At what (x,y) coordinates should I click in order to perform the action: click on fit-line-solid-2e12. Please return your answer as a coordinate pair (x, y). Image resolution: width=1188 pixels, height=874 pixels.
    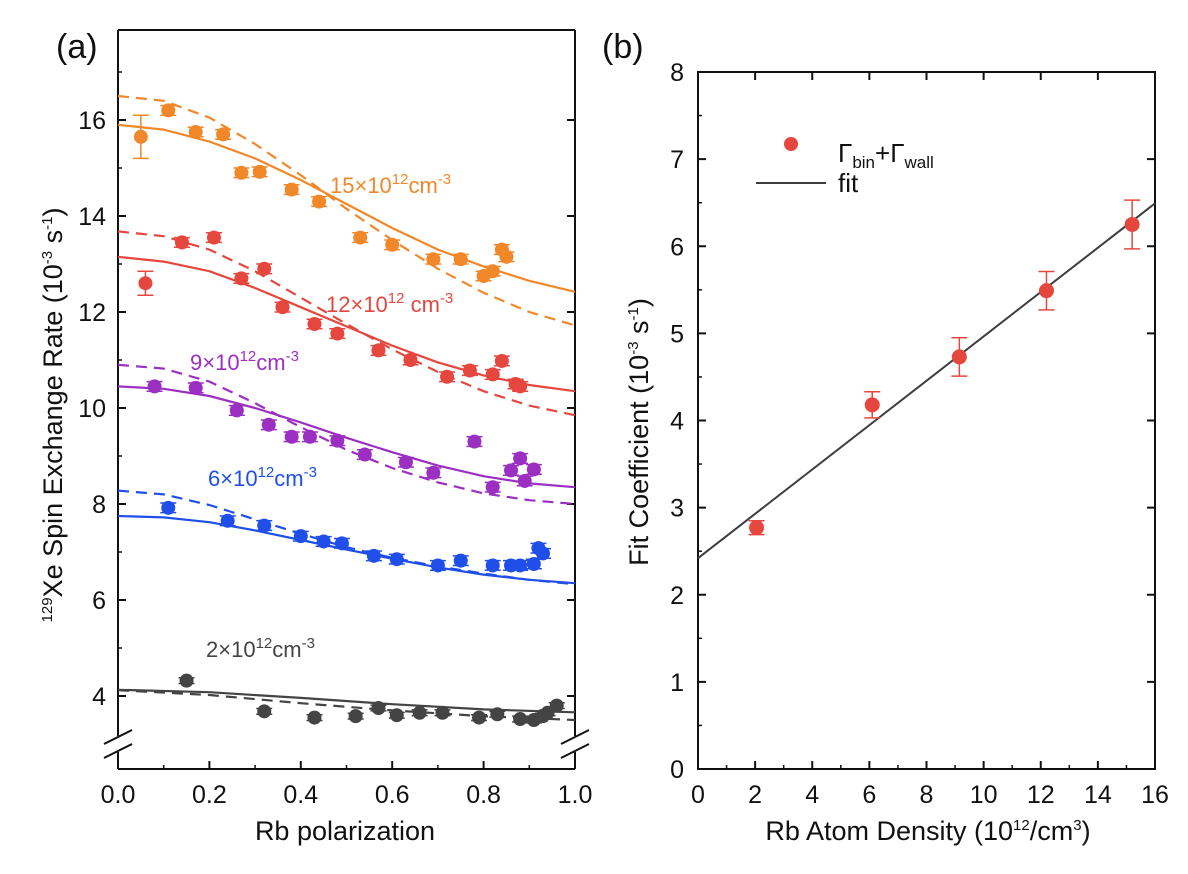
    Looking at the image, I should click on (346, 701).